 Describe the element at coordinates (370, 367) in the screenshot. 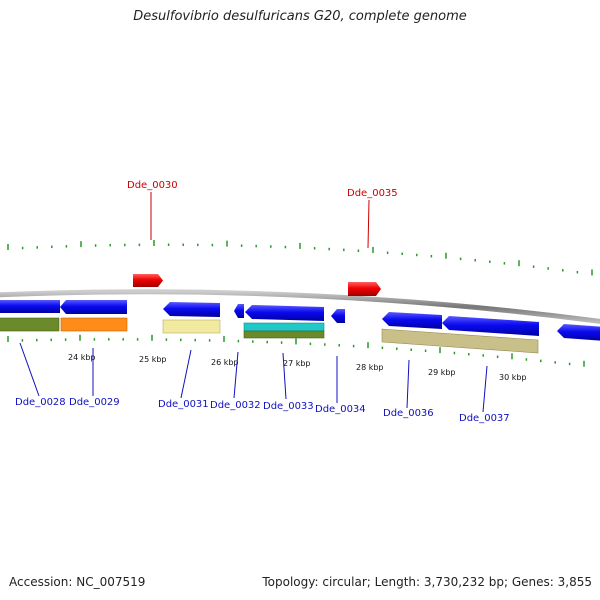

I see `tick-label: 28 kbp` at that location.